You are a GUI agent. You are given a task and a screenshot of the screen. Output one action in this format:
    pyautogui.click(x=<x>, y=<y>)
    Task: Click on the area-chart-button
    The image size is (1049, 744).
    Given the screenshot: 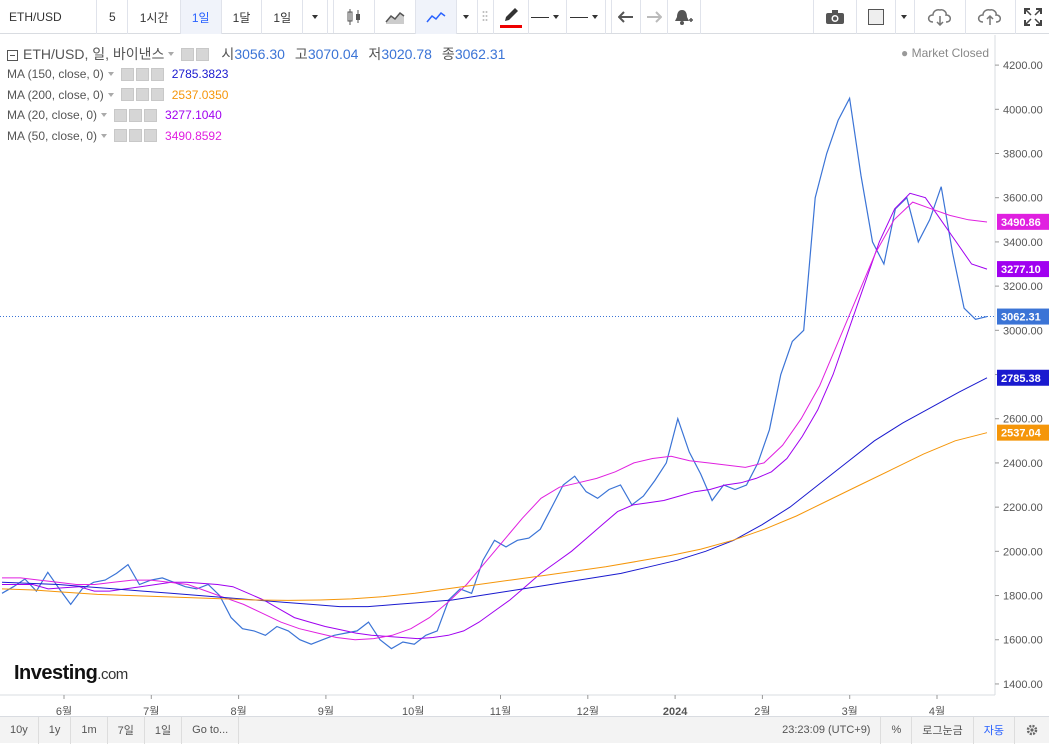 What is the action you would take?
    pyautogui.click(x=395, y=17)
    